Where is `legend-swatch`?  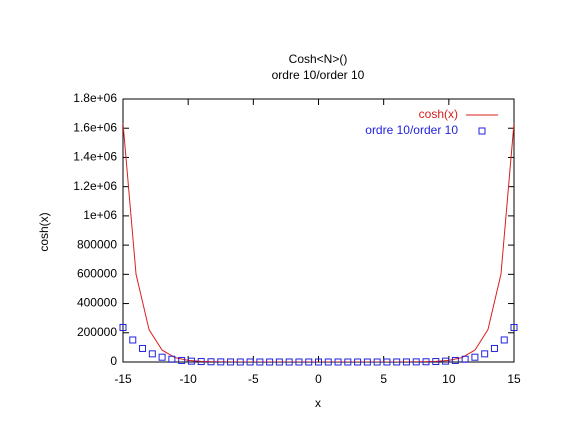 legend-swatch is located at coordinates (482, 131).